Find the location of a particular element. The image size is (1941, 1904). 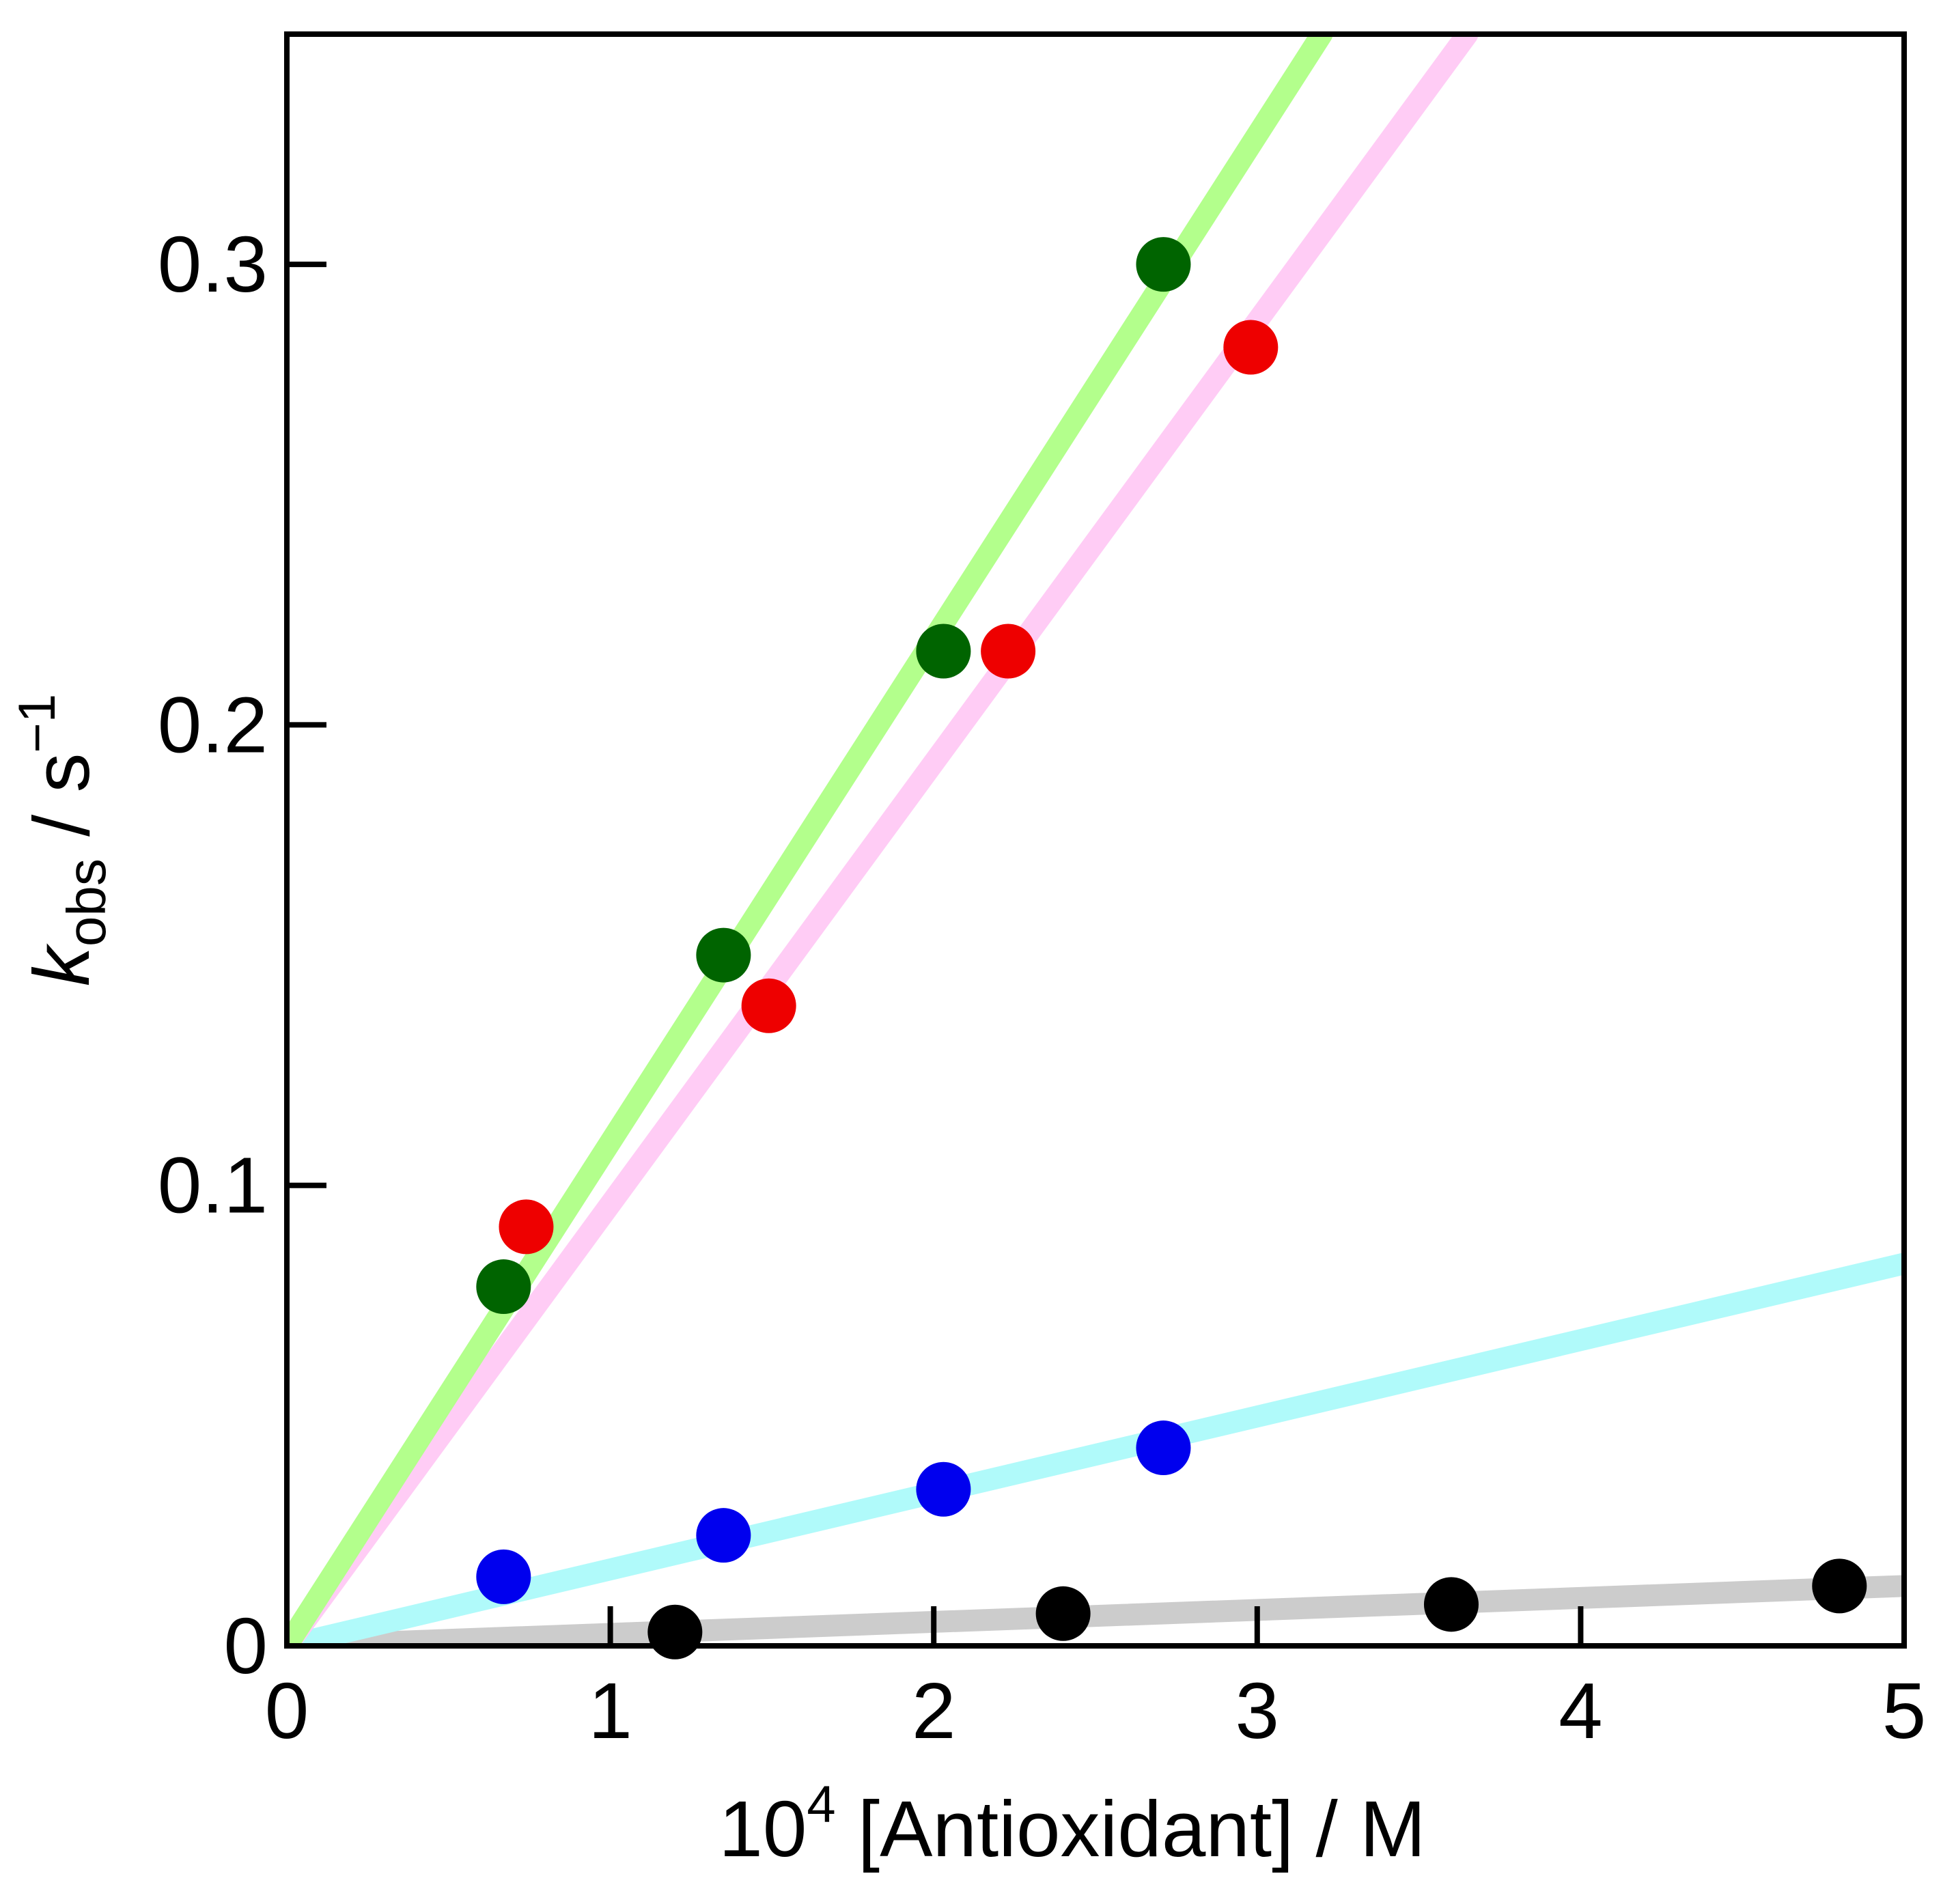

x-tick-label-4: 4 is located at coordinates (1581, 1710).